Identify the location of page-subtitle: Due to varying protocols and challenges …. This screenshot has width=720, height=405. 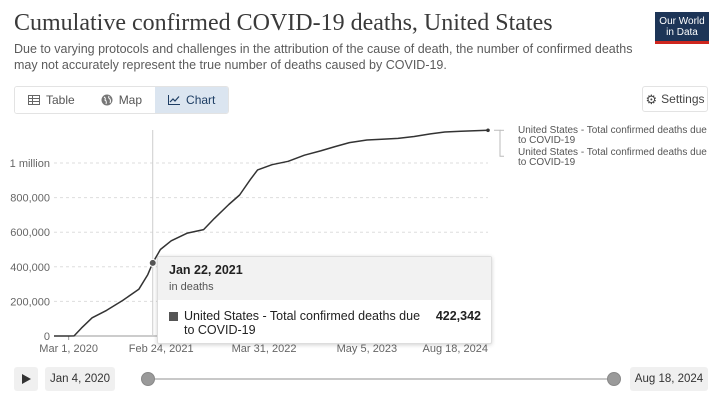
(323, 57).